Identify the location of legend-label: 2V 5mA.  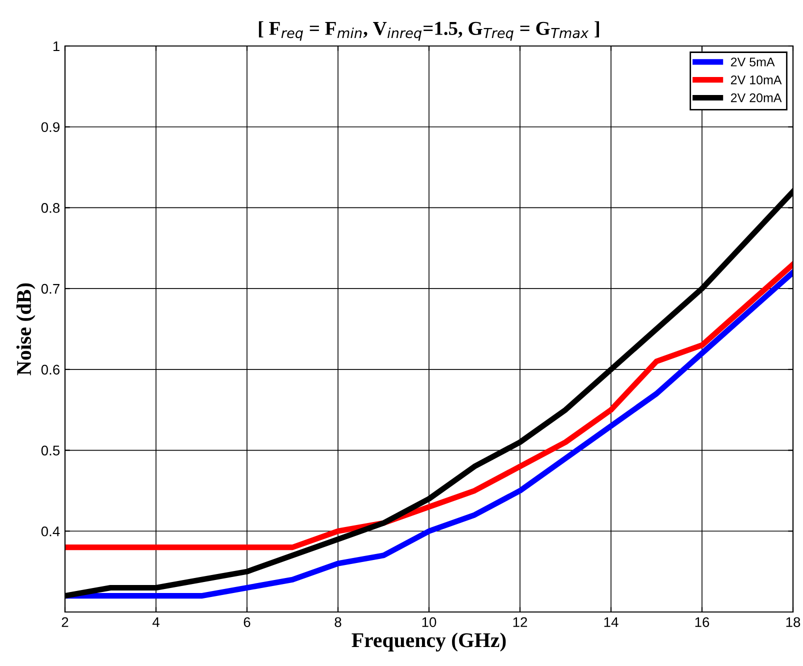
(752, 62).